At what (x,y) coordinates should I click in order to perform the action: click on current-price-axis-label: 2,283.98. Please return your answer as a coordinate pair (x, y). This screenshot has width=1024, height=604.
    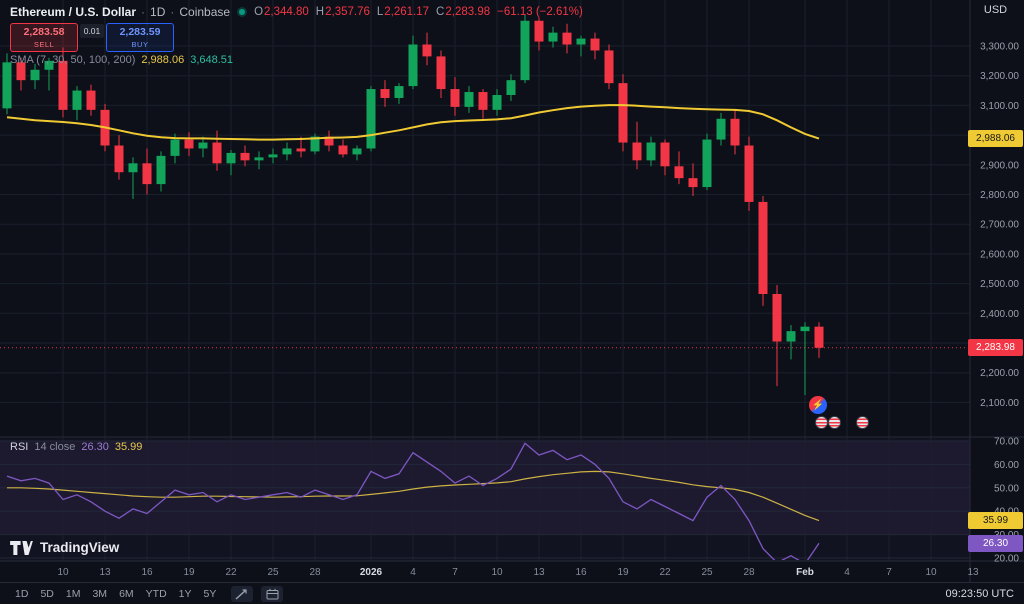
    Looking at the image, I should click on (995, 348).